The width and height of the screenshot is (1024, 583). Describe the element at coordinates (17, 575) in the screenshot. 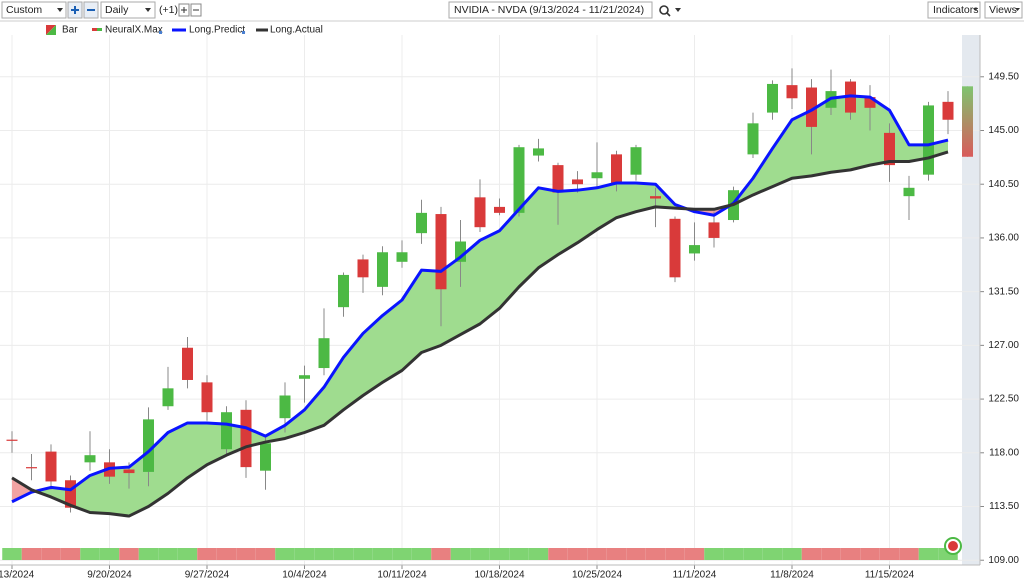

I see `x-tick-label: 9/13/2024` at that location.